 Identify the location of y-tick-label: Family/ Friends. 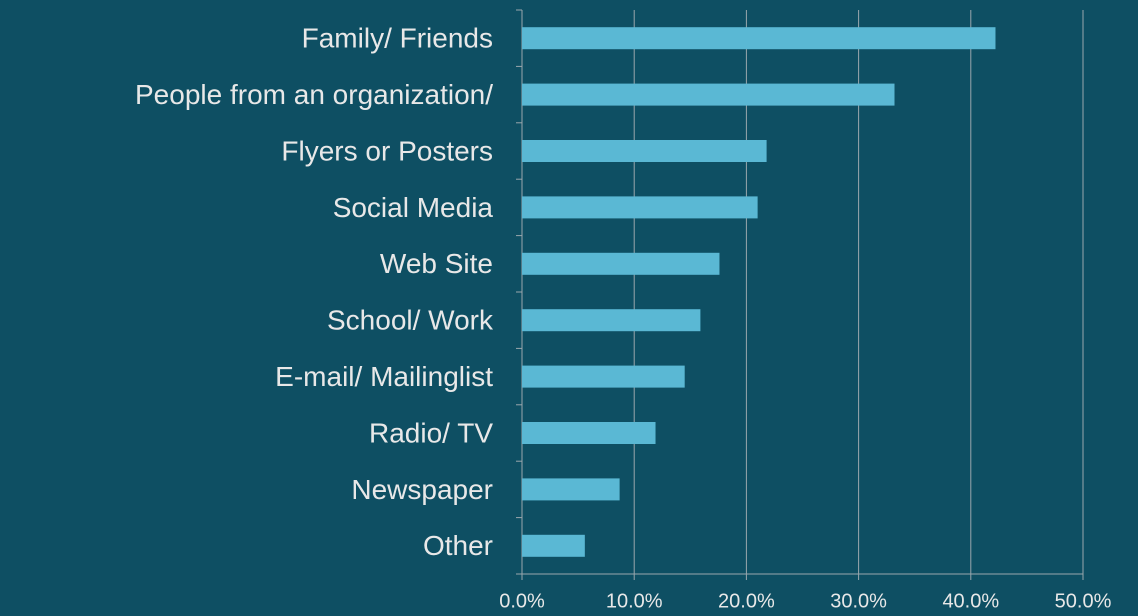
(397, 38).